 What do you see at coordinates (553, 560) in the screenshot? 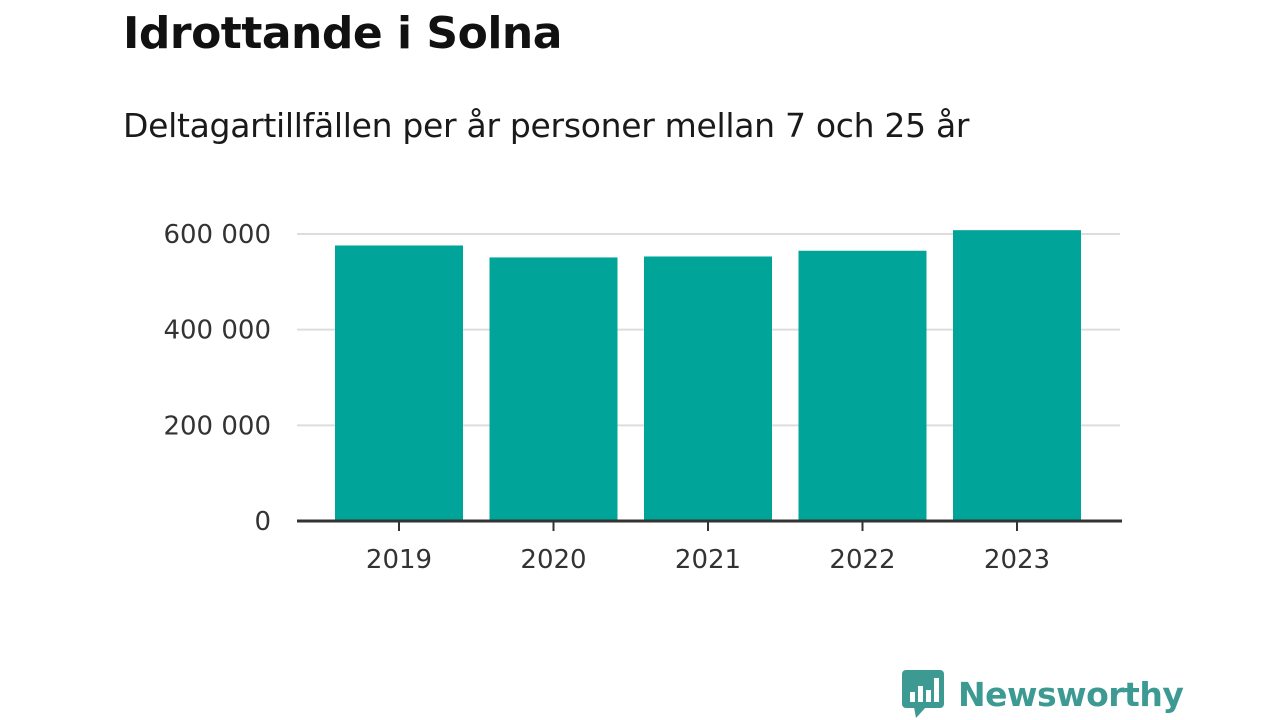
I see `x-tick-label: 2020` at bounding box center [553, 560].